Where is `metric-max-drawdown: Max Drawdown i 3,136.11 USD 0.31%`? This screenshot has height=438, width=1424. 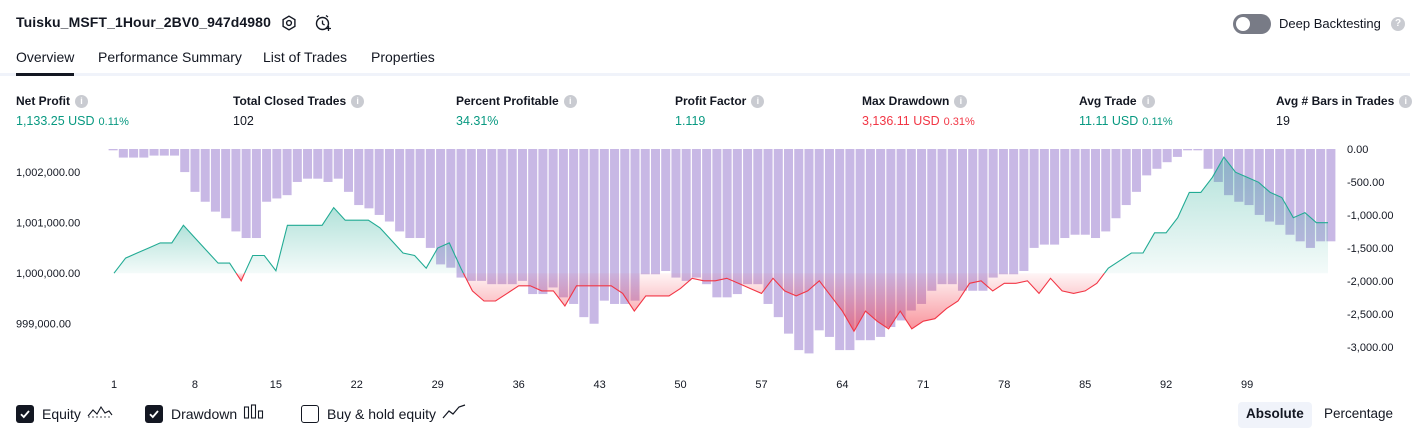 metric-max-drawdown: Max Drawdown i 3,136.11 USD 0.31% is located at coordinates (918, 111).